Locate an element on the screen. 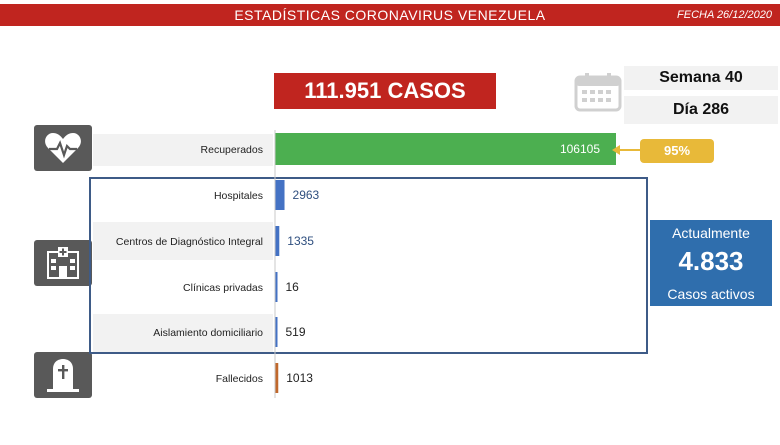  total-cases-badge: 111.951 CASOS is located at coordinates (385, 91).